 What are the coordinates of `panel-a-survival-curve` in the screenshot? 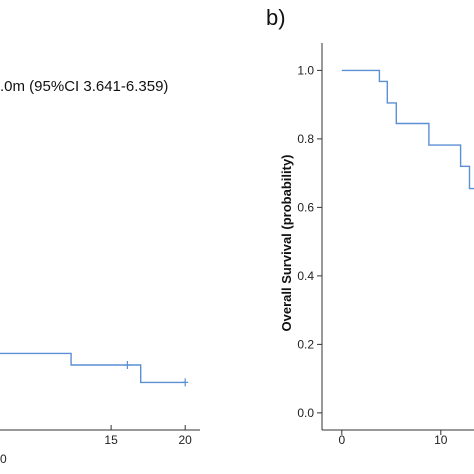 It's located at (93, 368).